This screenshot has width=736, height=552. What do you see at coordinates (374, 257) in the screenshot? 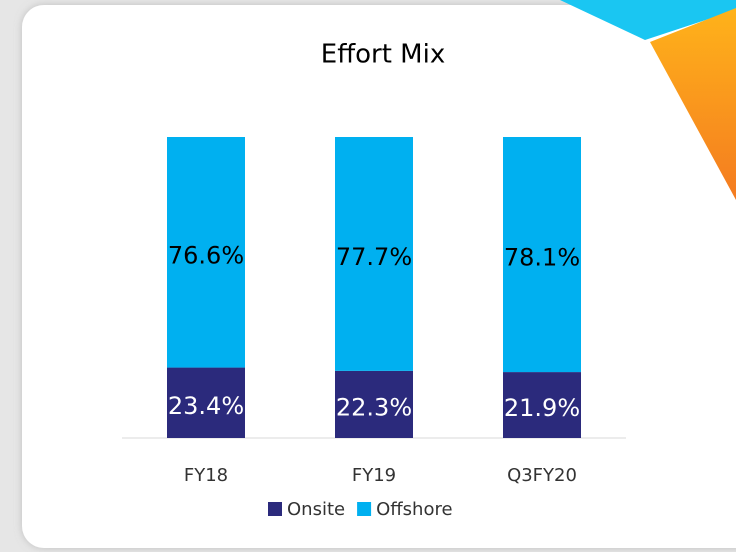
I see `data-label: 77.7%` at bounding box center [374, 257].